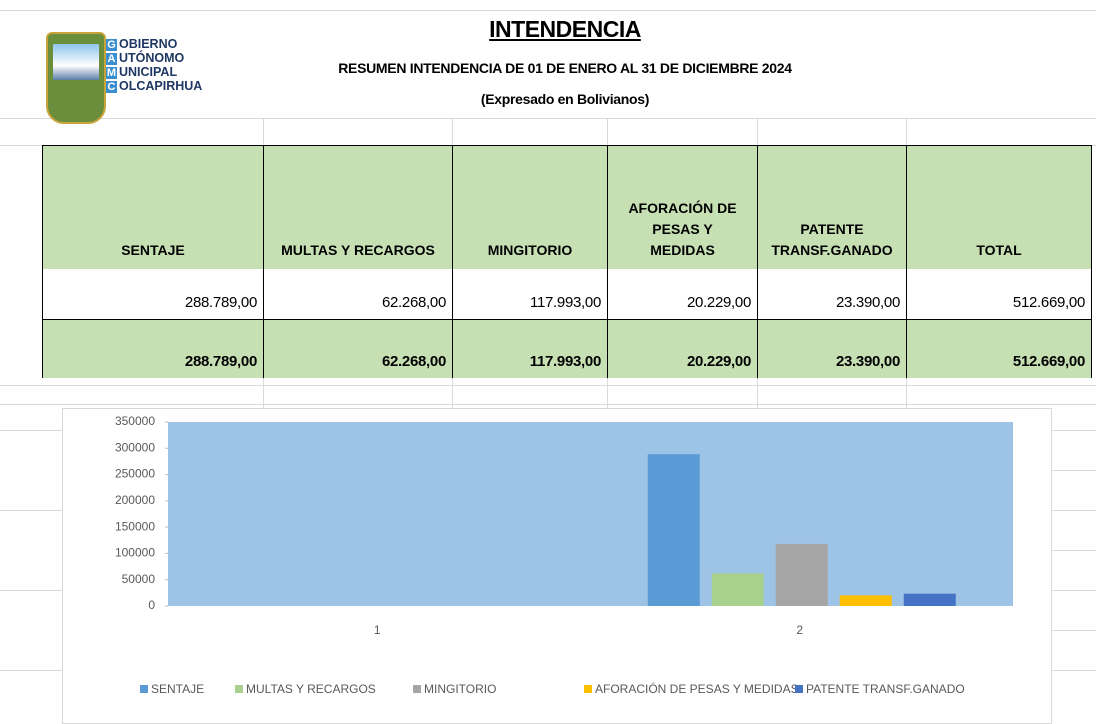 This screenshot has width=1096, height=724. I want to click on legend-label: MINGITORIO, so click(460, 689).